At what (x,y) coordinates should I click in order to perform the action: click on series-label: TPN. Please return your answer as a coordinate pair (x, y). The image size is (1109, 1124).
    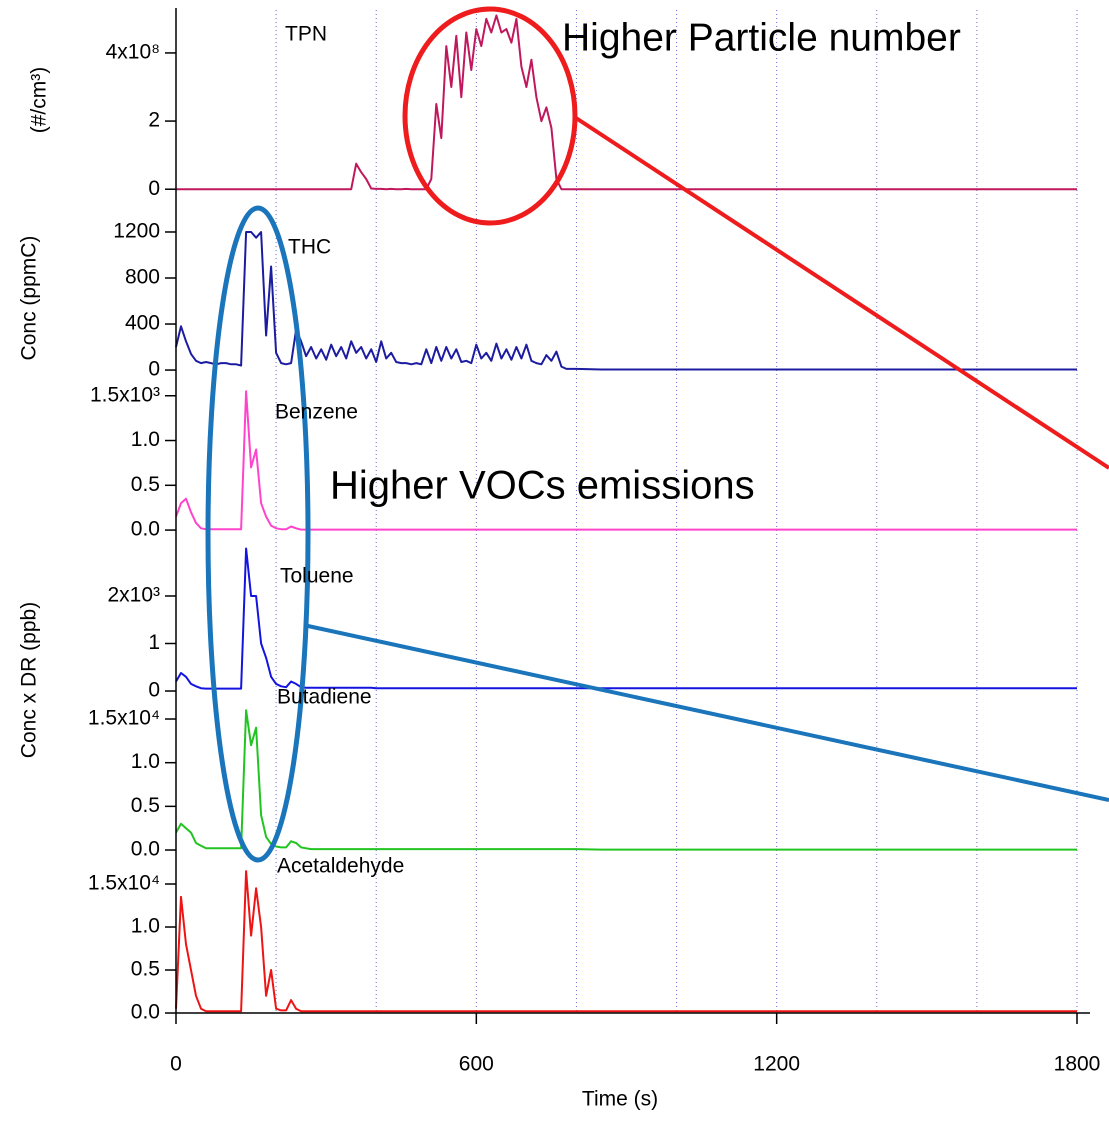
    Looking at the image, I should click on (306, 34).